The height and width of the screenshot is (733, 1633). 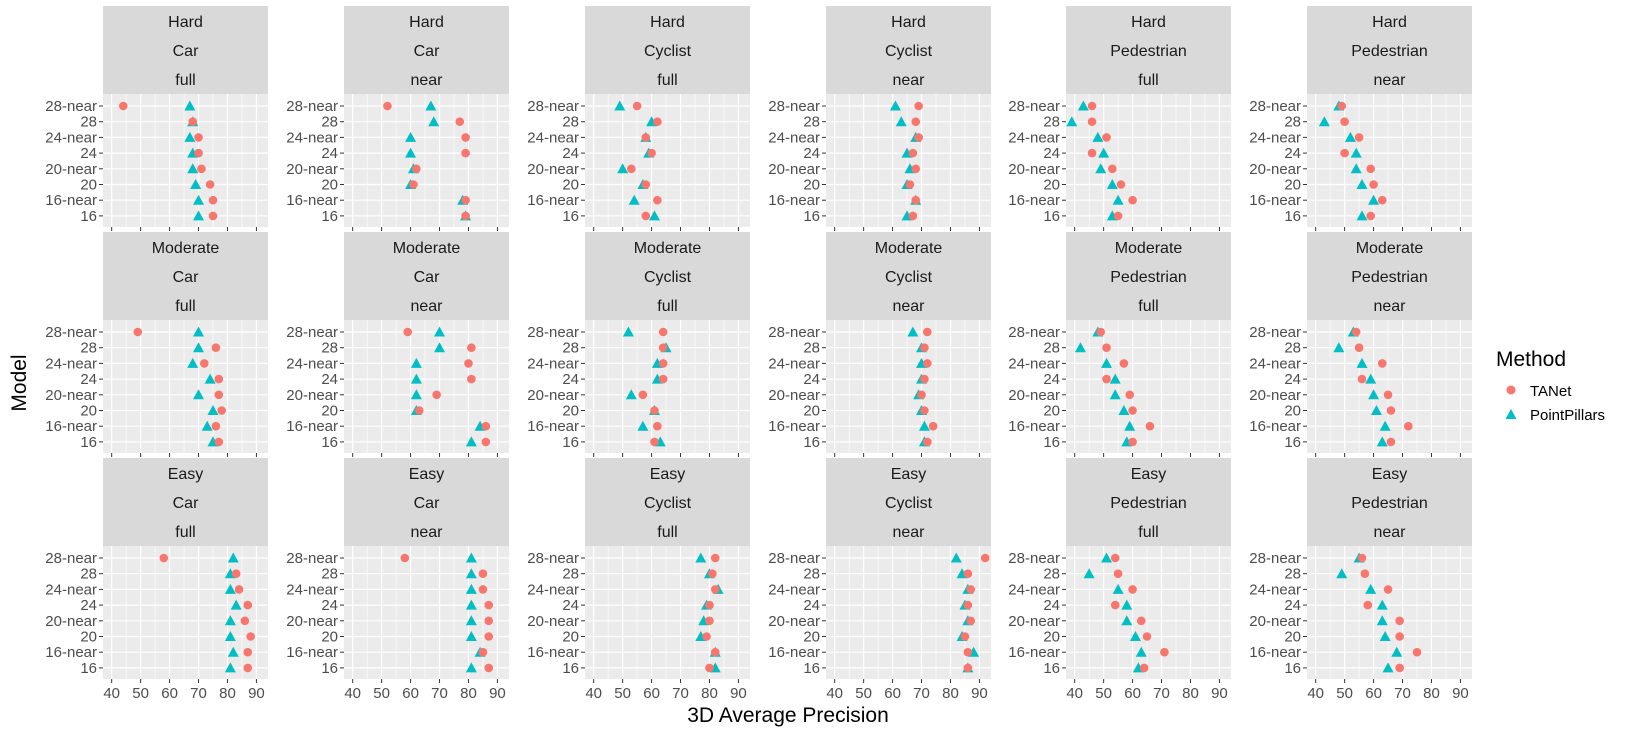 What do you see at coordinates (668, 503) in the screenshot?
I see `strip-label: Cyclist` at bounding box center [668, 503].